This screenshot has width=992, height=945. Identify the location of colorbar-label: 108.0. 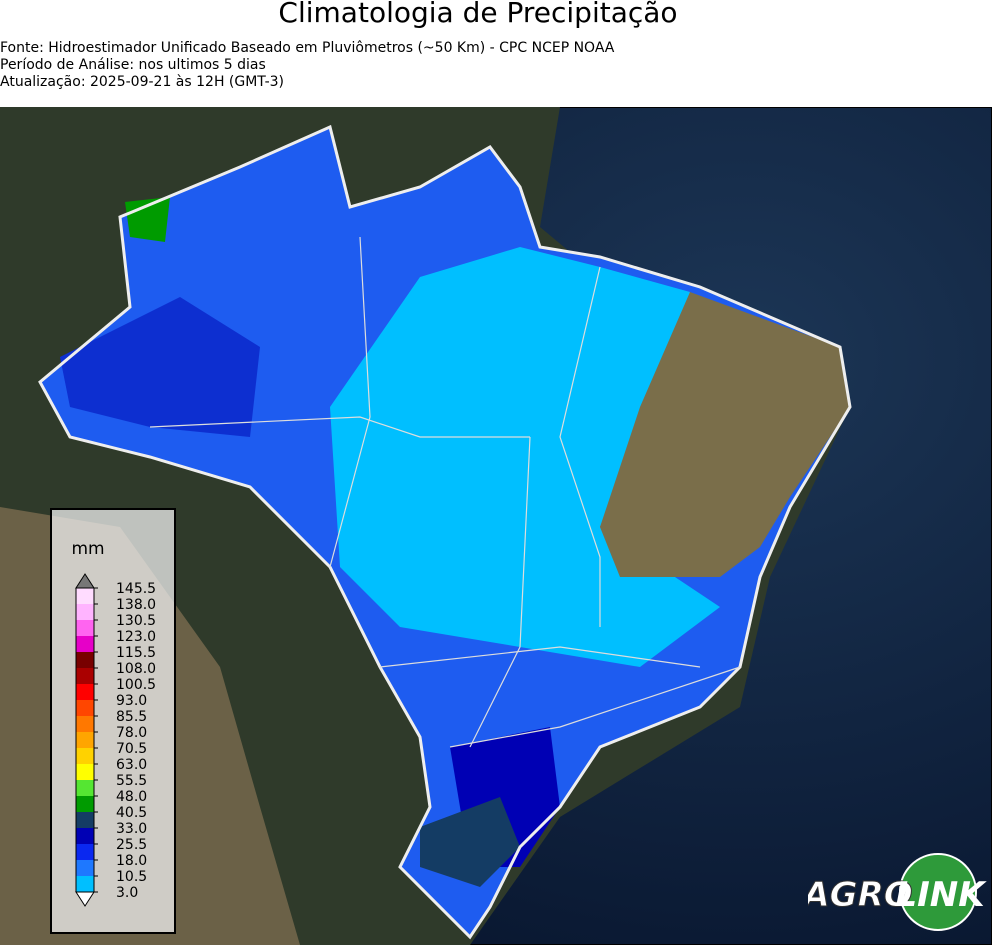
(136, 669).